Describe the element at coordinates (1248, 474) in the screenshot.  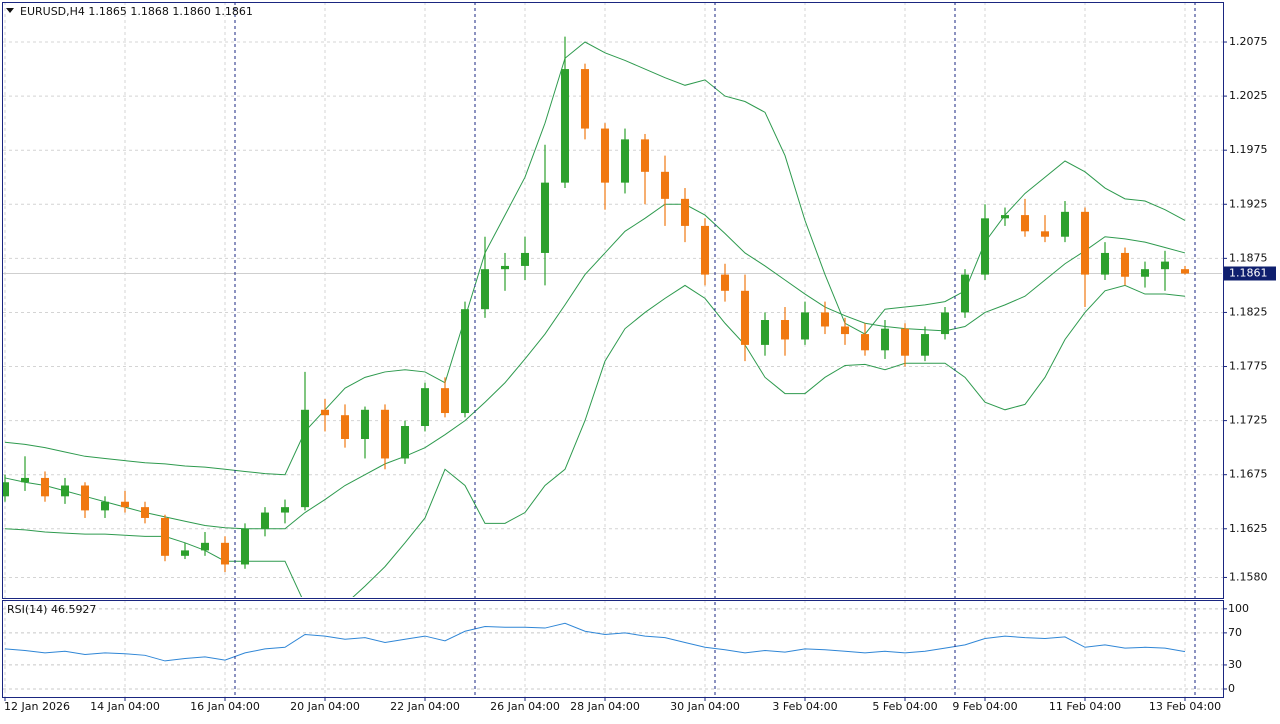
I see `y-tick-label: 1.1675` at that location.